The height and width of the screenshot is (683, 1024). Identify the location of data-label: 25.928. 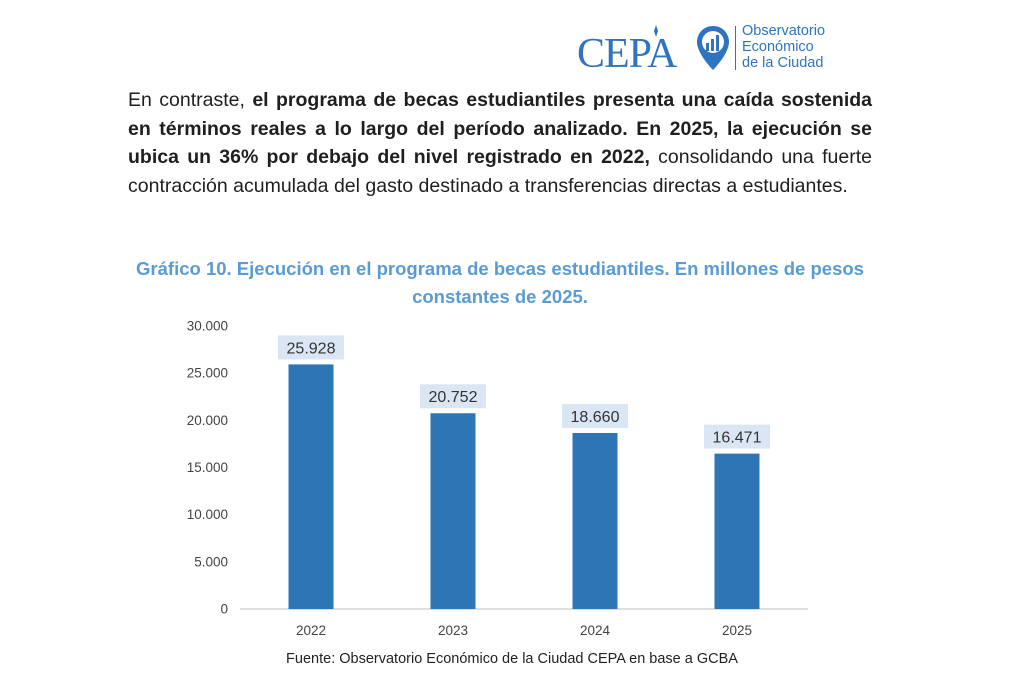
(311, 348).